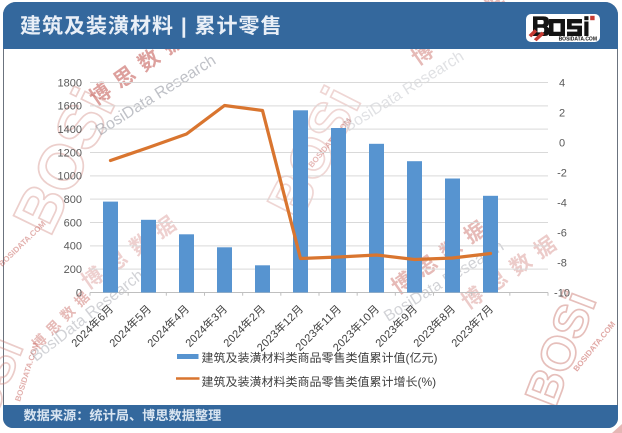 Image resolution: width=622 pixels, height=433 pixels. Describe the element at coordinates (562, 203) in the screenshot. I see `svg-text: -4` at that location.